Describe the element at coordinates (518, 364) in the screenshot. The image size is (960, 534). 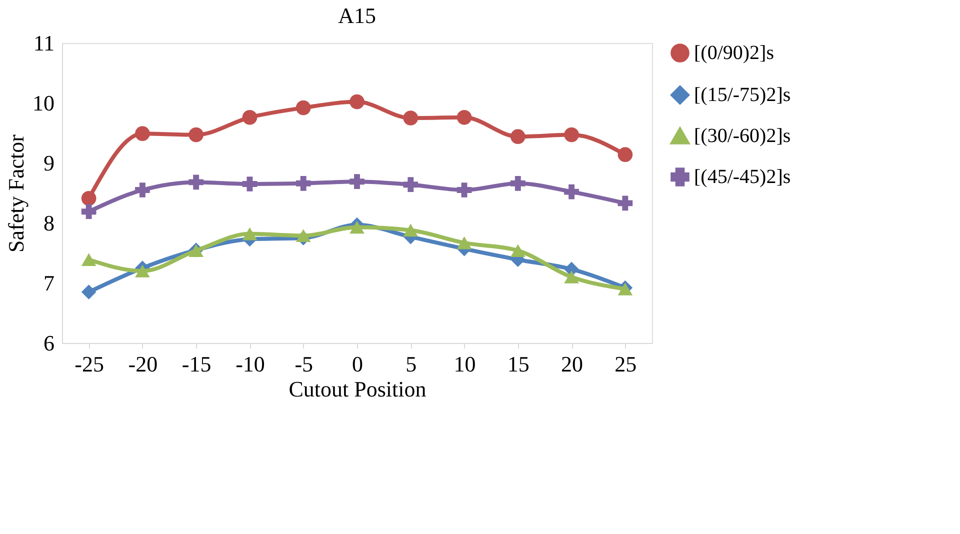
I see `x-tick-label: 15` at that location.